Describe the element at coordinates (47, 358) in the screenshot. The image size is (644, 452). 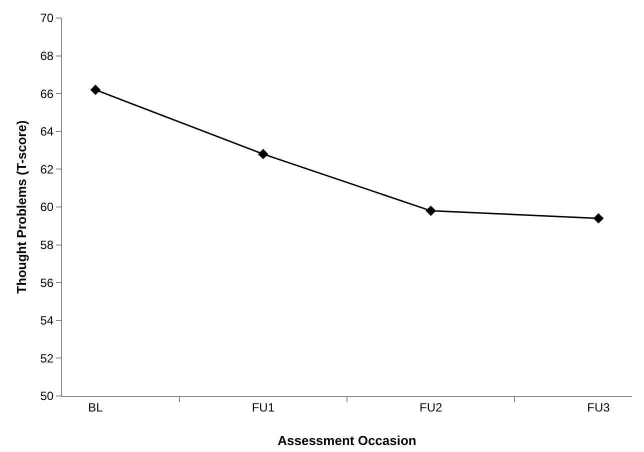
I see `y-tick-label: 52` at that location.